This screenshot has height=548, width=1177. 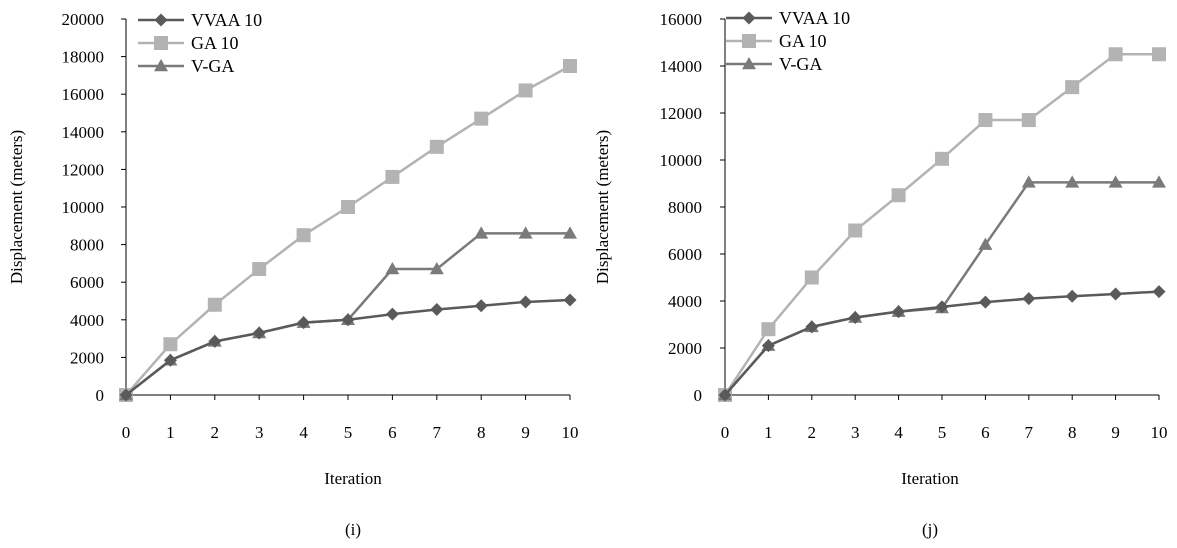 What do you see at coordinates (602, 207) in the screenshot?
I see `y-axis-label: Displacement (meters)` at bounding box center [602, 207].